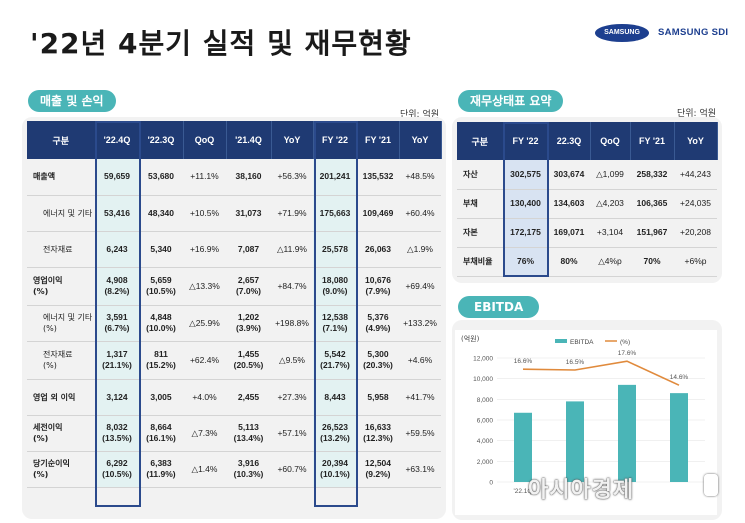 Image resolution: width=745 pixels, height=523 pixels. I want to click on income-cell: 5,340, so click(161, 249).